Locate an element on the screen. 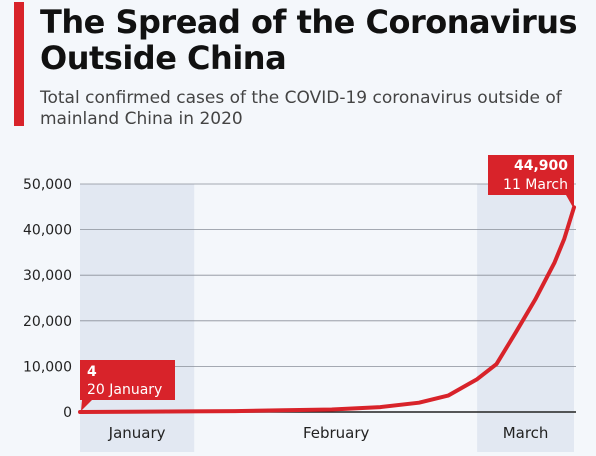 The height and width of the screenshot is (456, 596). y-tick-label: 20,000 is located at coordinates (47, 322).